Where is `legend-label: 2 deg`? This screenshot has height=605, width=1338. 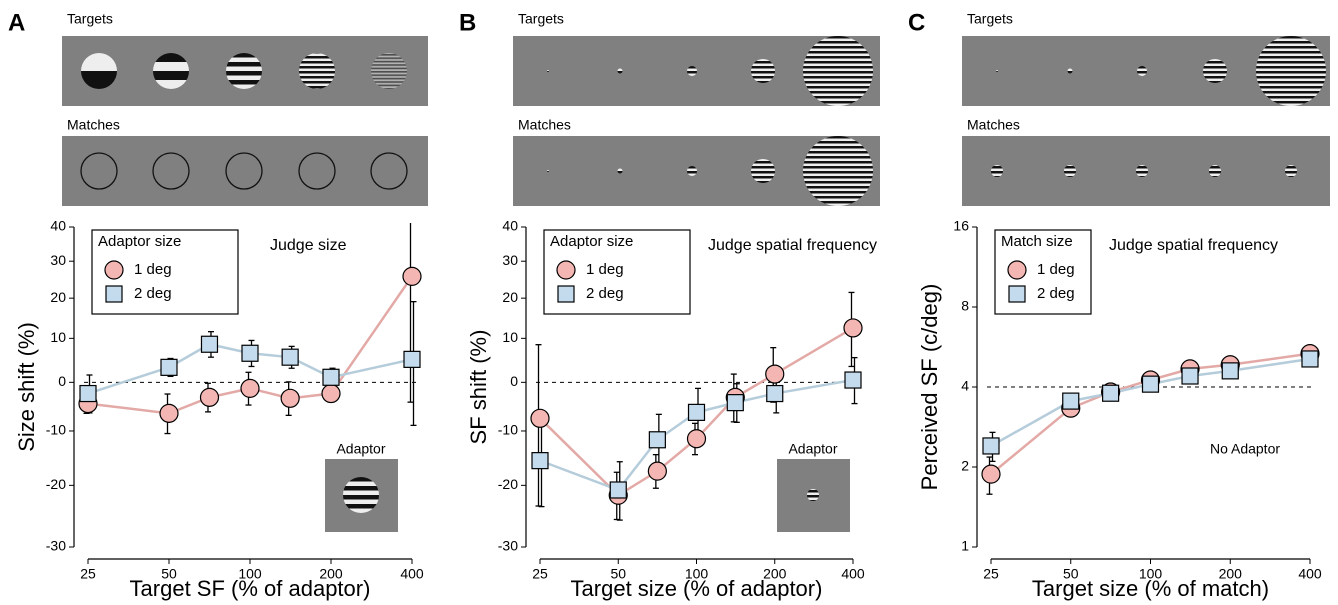
legend-label: 2 deg is located at coordinates (605, 293).